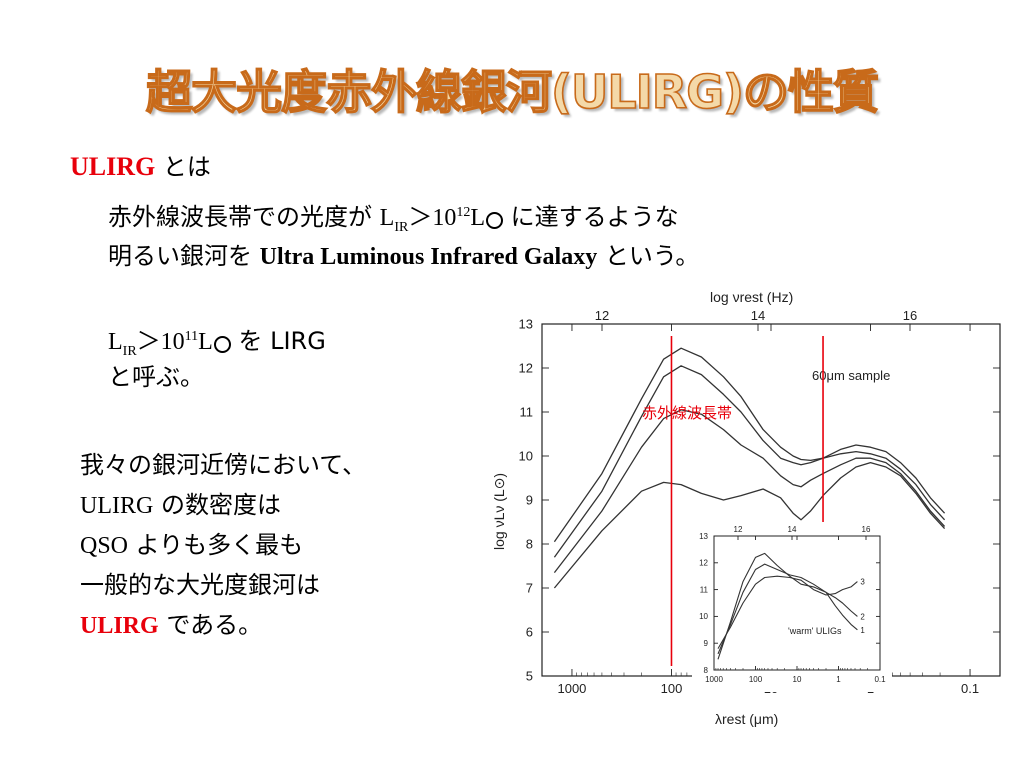 This screenshot has width=1024, height=768. Describe the element at coordinates (815, 631) in the screenshot. I see `inset-label: 'warm' ULIGs` at that location.